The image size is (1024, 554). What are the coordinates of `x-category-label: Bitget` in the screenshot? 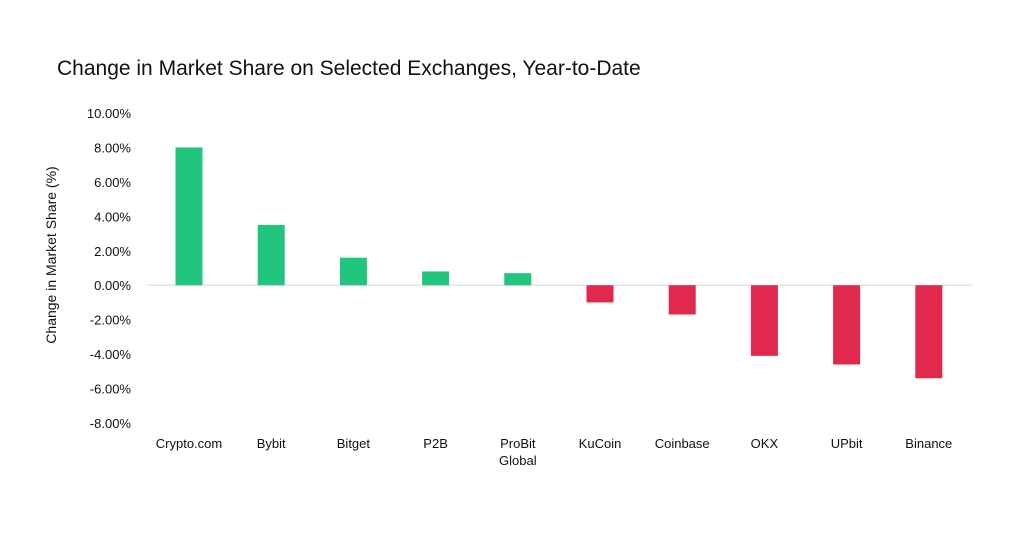 It's located at (354, 443).